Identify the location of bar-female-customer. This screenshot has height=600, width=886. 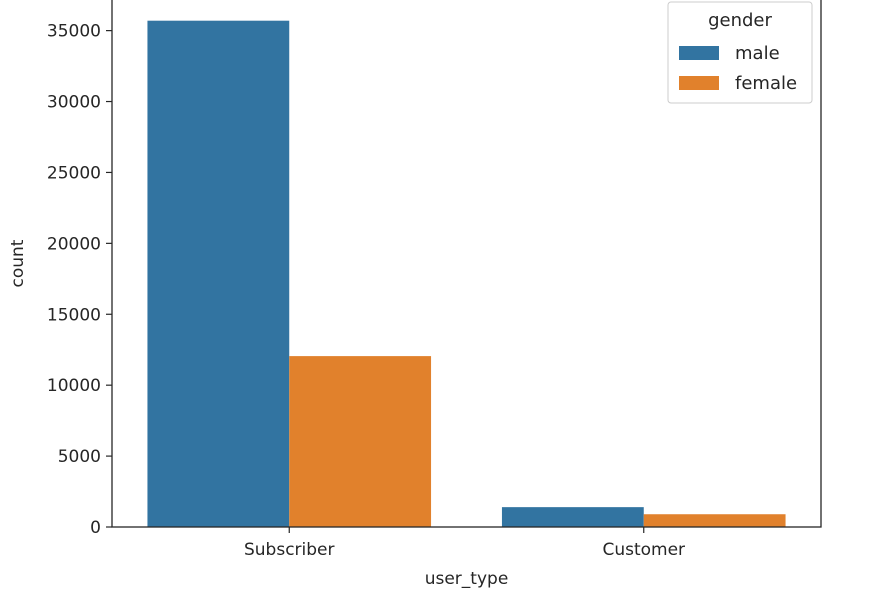
(714, 520).